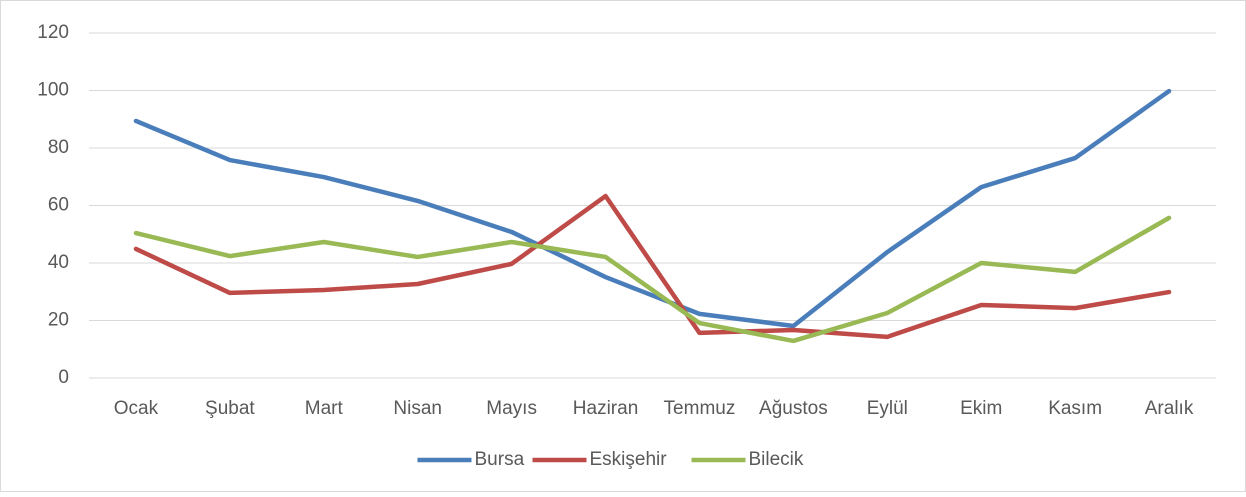 This screenshot has width=1246, height=497. I want to click on x-tick-label: Temmuz, so click(700, 408).